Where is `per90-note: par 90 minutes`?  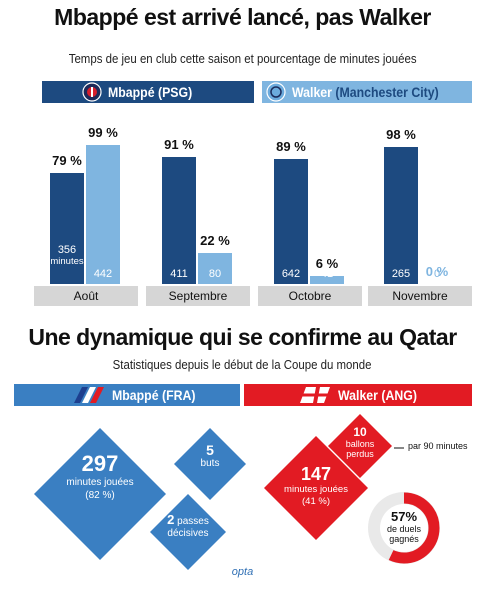 per90-note: par 90 minutes is located at coordinates (438, 446).